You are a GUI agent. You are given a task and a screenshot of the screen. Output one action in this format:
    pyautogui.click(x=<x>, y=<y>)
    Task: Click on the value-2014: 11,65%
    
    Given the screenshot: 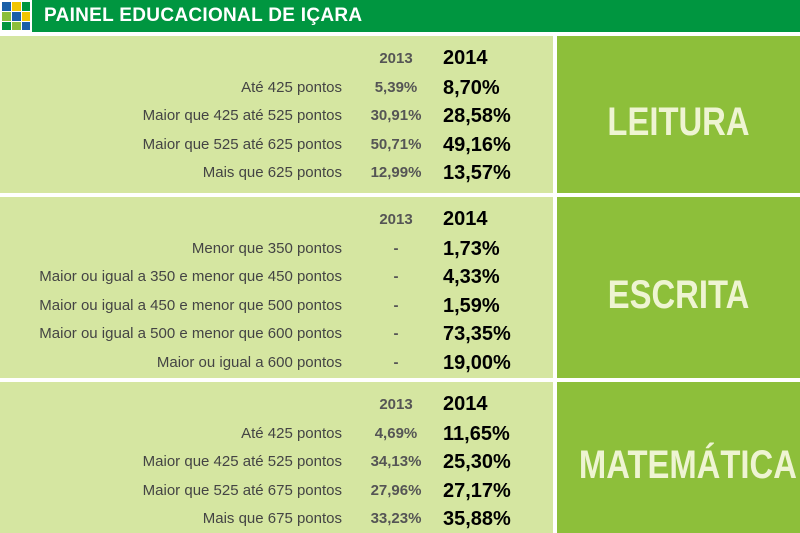 What is the action you would take?
    pyautogui.click(x=476, y=434)
    